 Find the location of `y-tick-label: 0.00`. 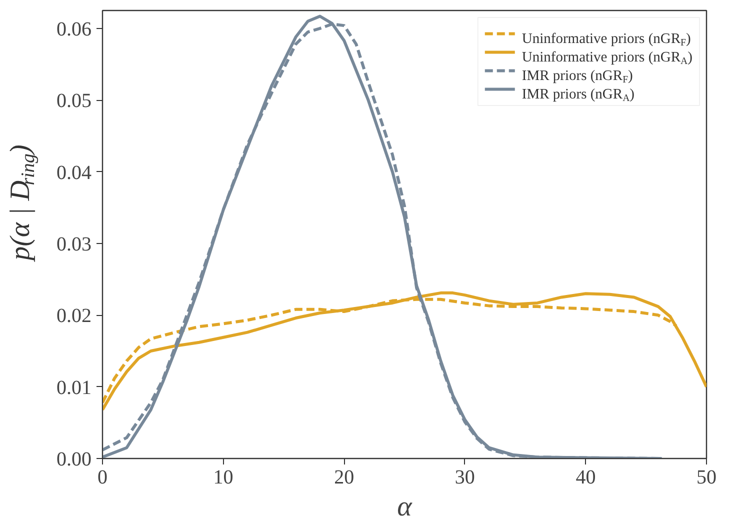

y-tick-label: 0.00 is located at coordinates (74, 459).